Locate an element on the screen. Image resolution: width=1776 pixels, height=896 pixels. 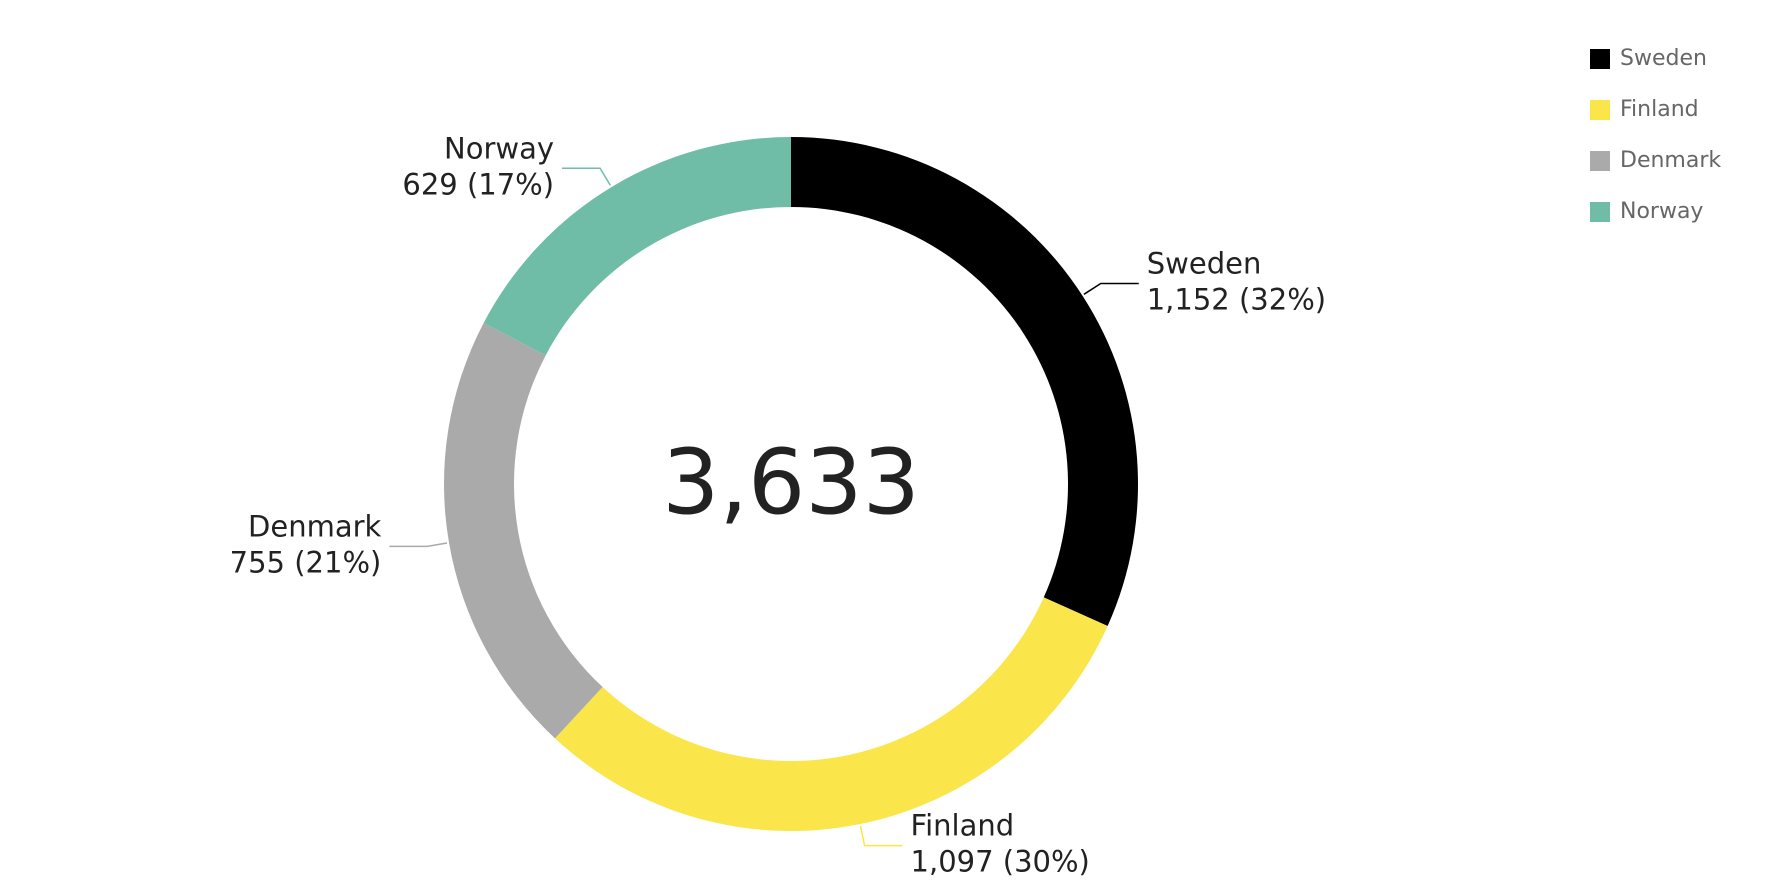
data-label-name: Denmark is located at coordinates (314, 526).